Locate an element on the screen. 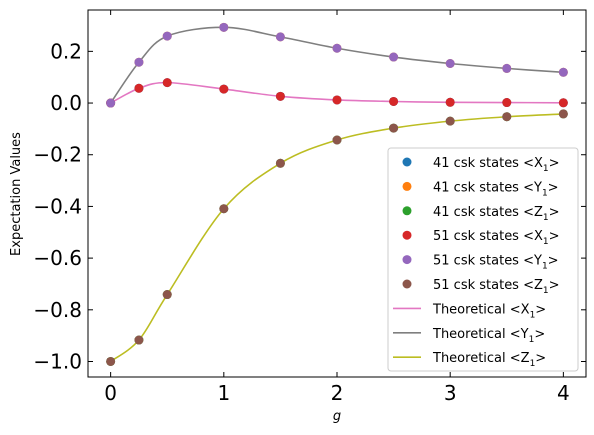 The width and height of the screenshot is (594, 435). y-tick-label-3: −0.4 is located at coordinates (57, 206).